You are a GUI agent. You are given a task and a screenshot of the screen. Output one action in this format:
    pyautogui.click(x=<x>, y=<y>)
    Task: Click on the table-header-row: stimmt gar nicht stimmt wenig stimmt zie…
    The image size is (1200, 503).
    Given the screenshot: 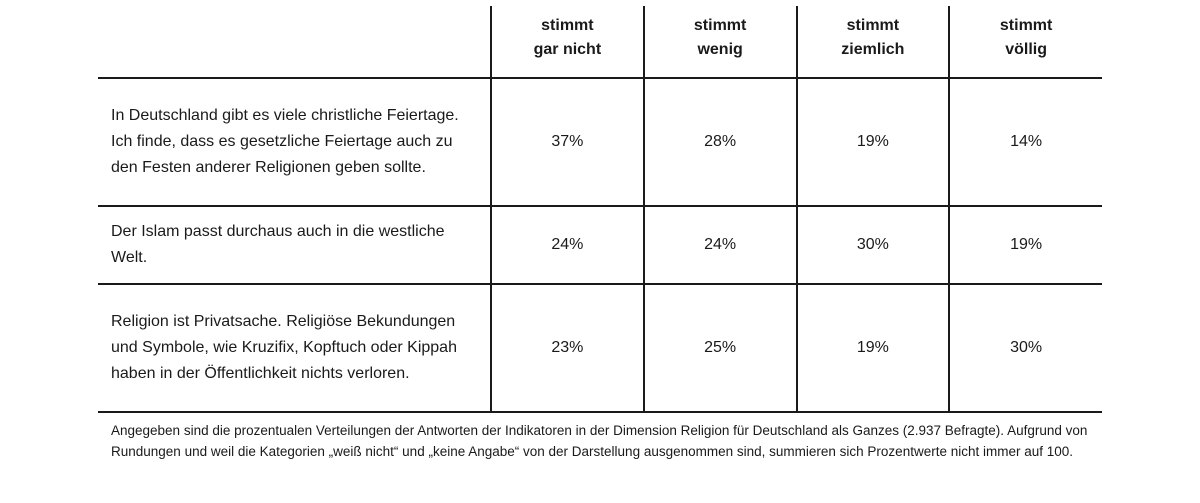 What is the action you would take?
    pyautogui.click(x=600, y=42)
    